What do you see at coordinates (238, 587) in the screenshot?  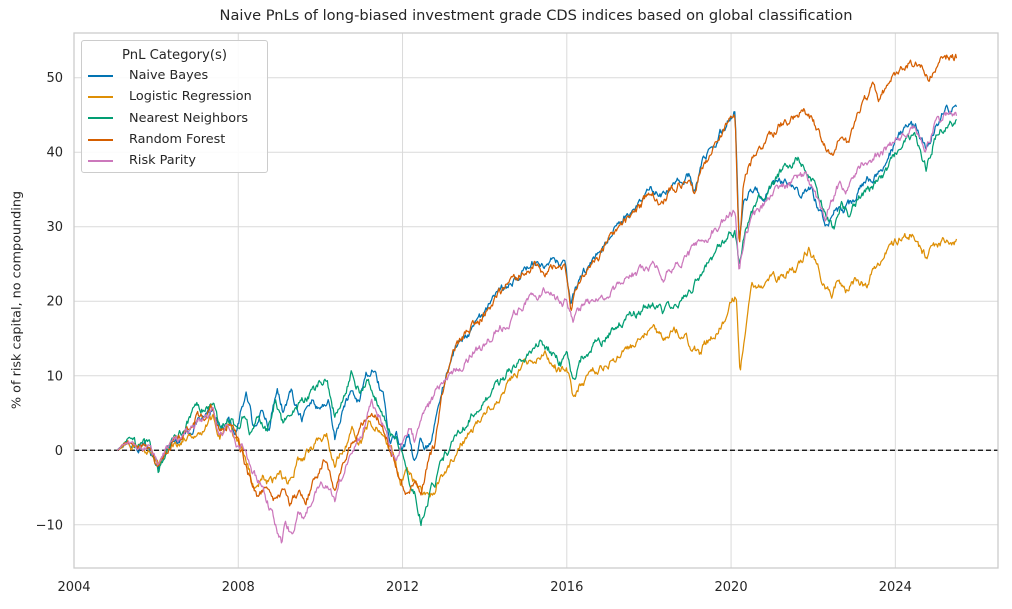 I see `x-tick-label: 2008` at bounding box center [238, 587].